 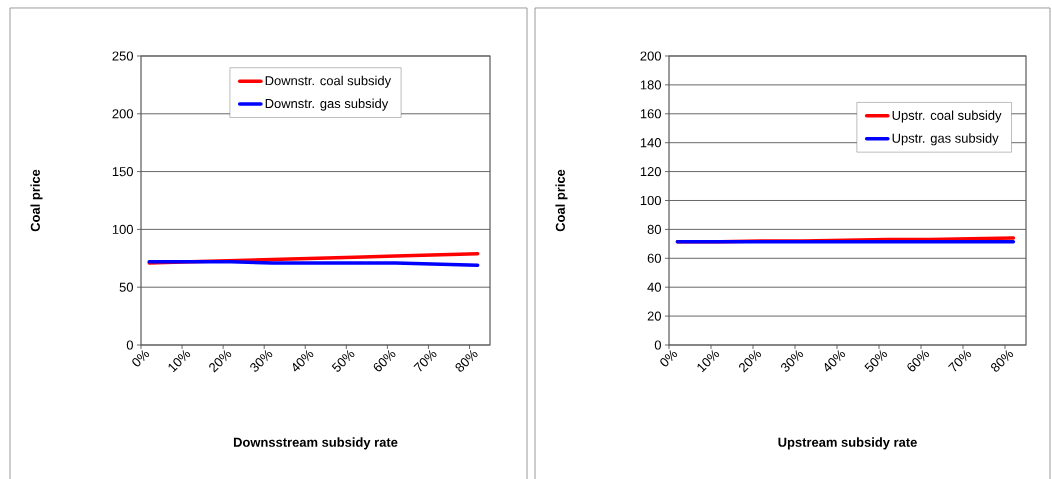 I want to click on y-tick-label: 250, so click(x=122, y=56).